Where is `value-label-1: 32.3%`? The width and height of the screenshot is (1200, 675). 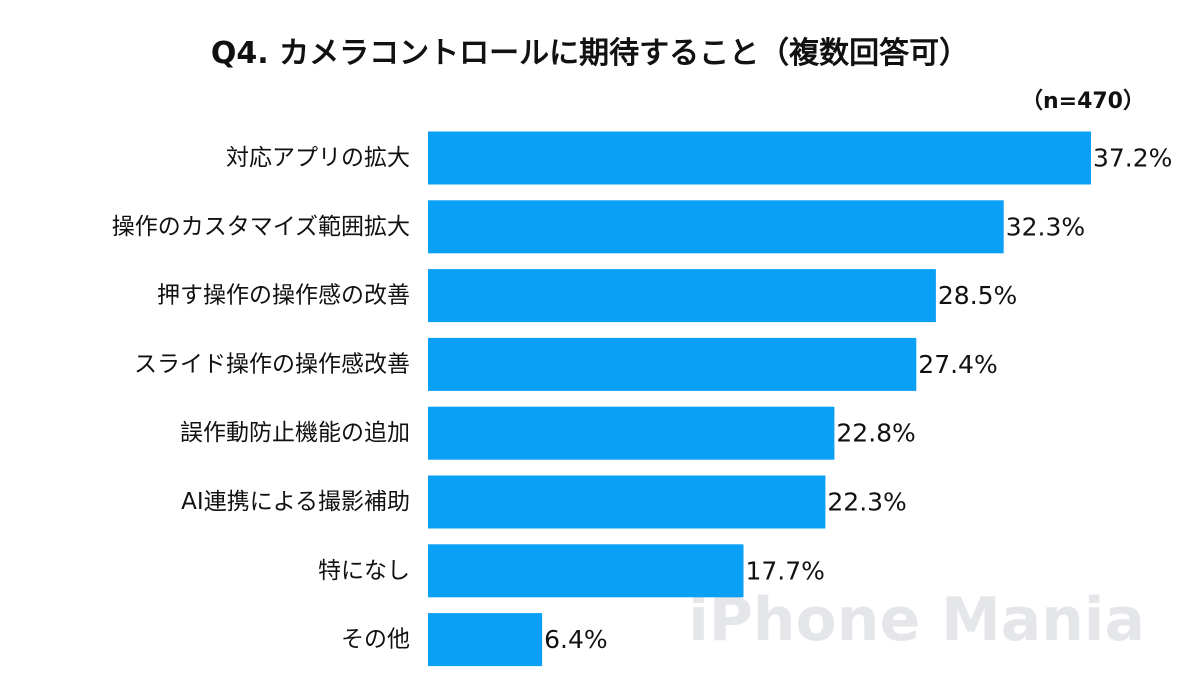
value-label-1: 32.3% is located at coordinates (1045, 226).